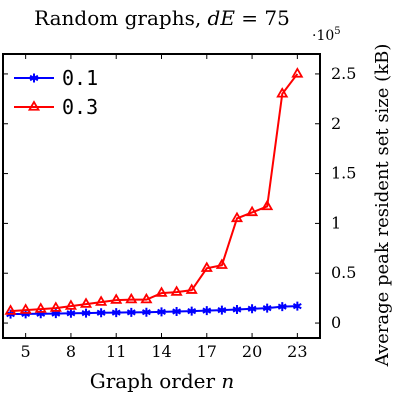 Image resolution: width=400 pixels, height=400 pixels. What do you see at coordinates (343, 173) in the screenshot?
I see `y-tick-label: 1.5` at bounding box center [343, 173].